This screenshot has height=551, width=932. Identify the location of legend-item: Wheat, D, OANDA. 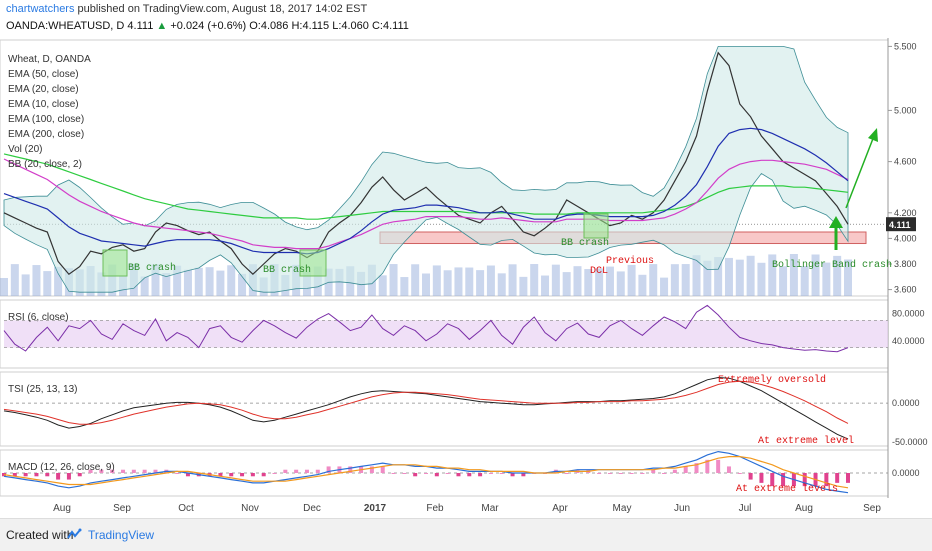
(49, 59).